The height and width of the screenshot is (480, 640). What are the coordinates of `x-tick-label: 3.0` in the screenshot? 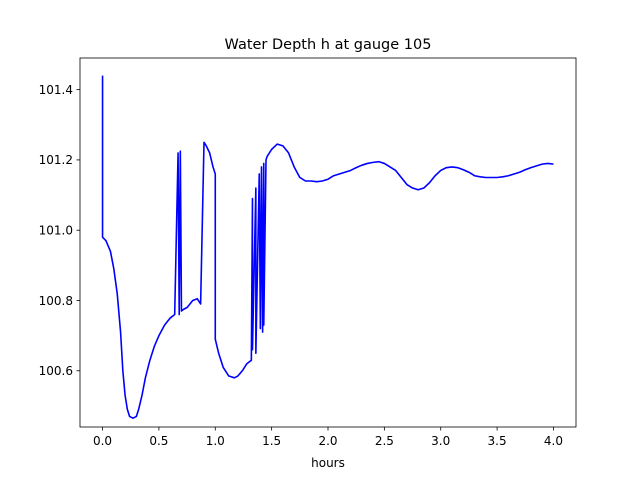 It's located at (440, 441).